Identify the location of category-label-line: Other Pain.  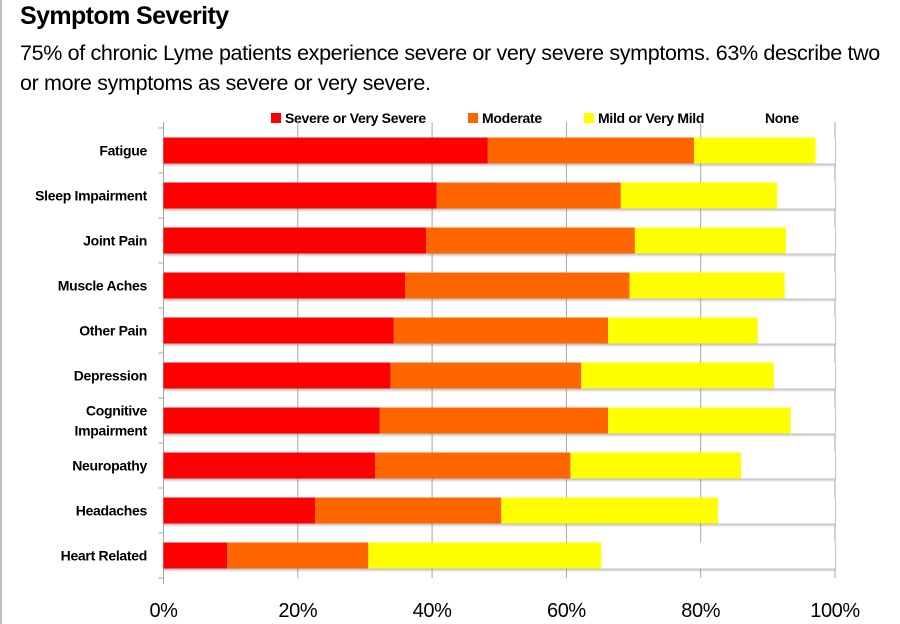
(113, 331).